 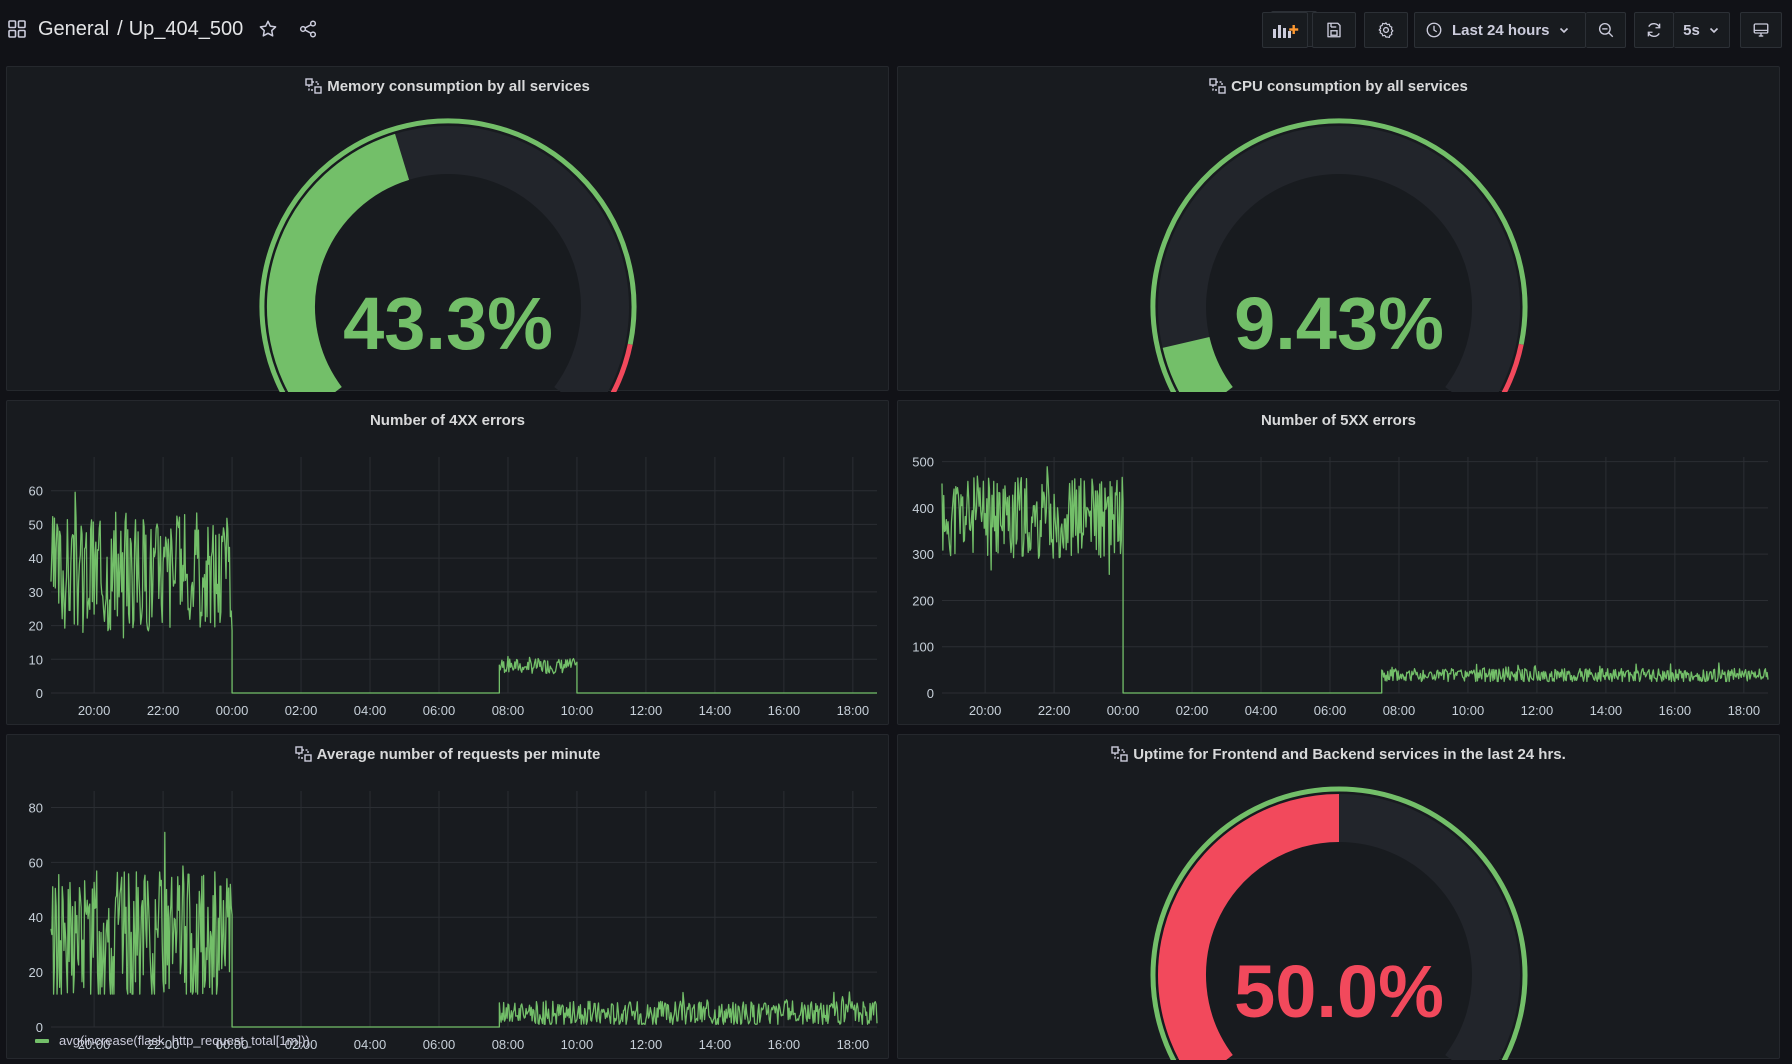 I want to click on add-panel-button, so click(x=1285, y=30).